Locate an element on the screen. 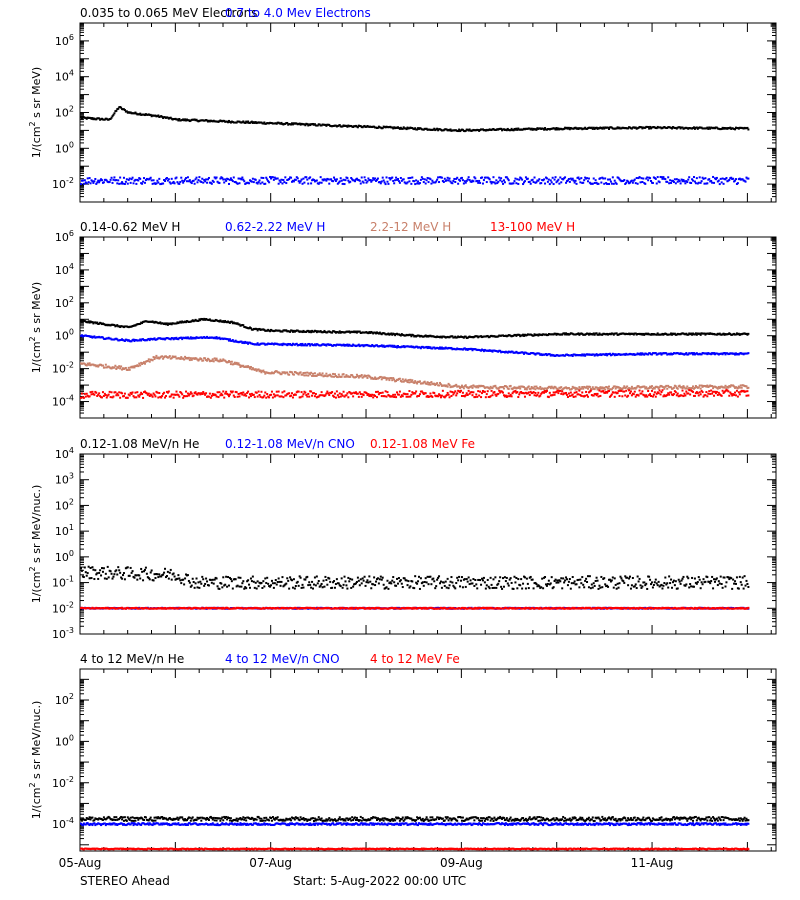 The height and width of the screenshot is (900, 800). legend-entry: 0.62-2.22 MeV H is located at coordinates (275, 227).